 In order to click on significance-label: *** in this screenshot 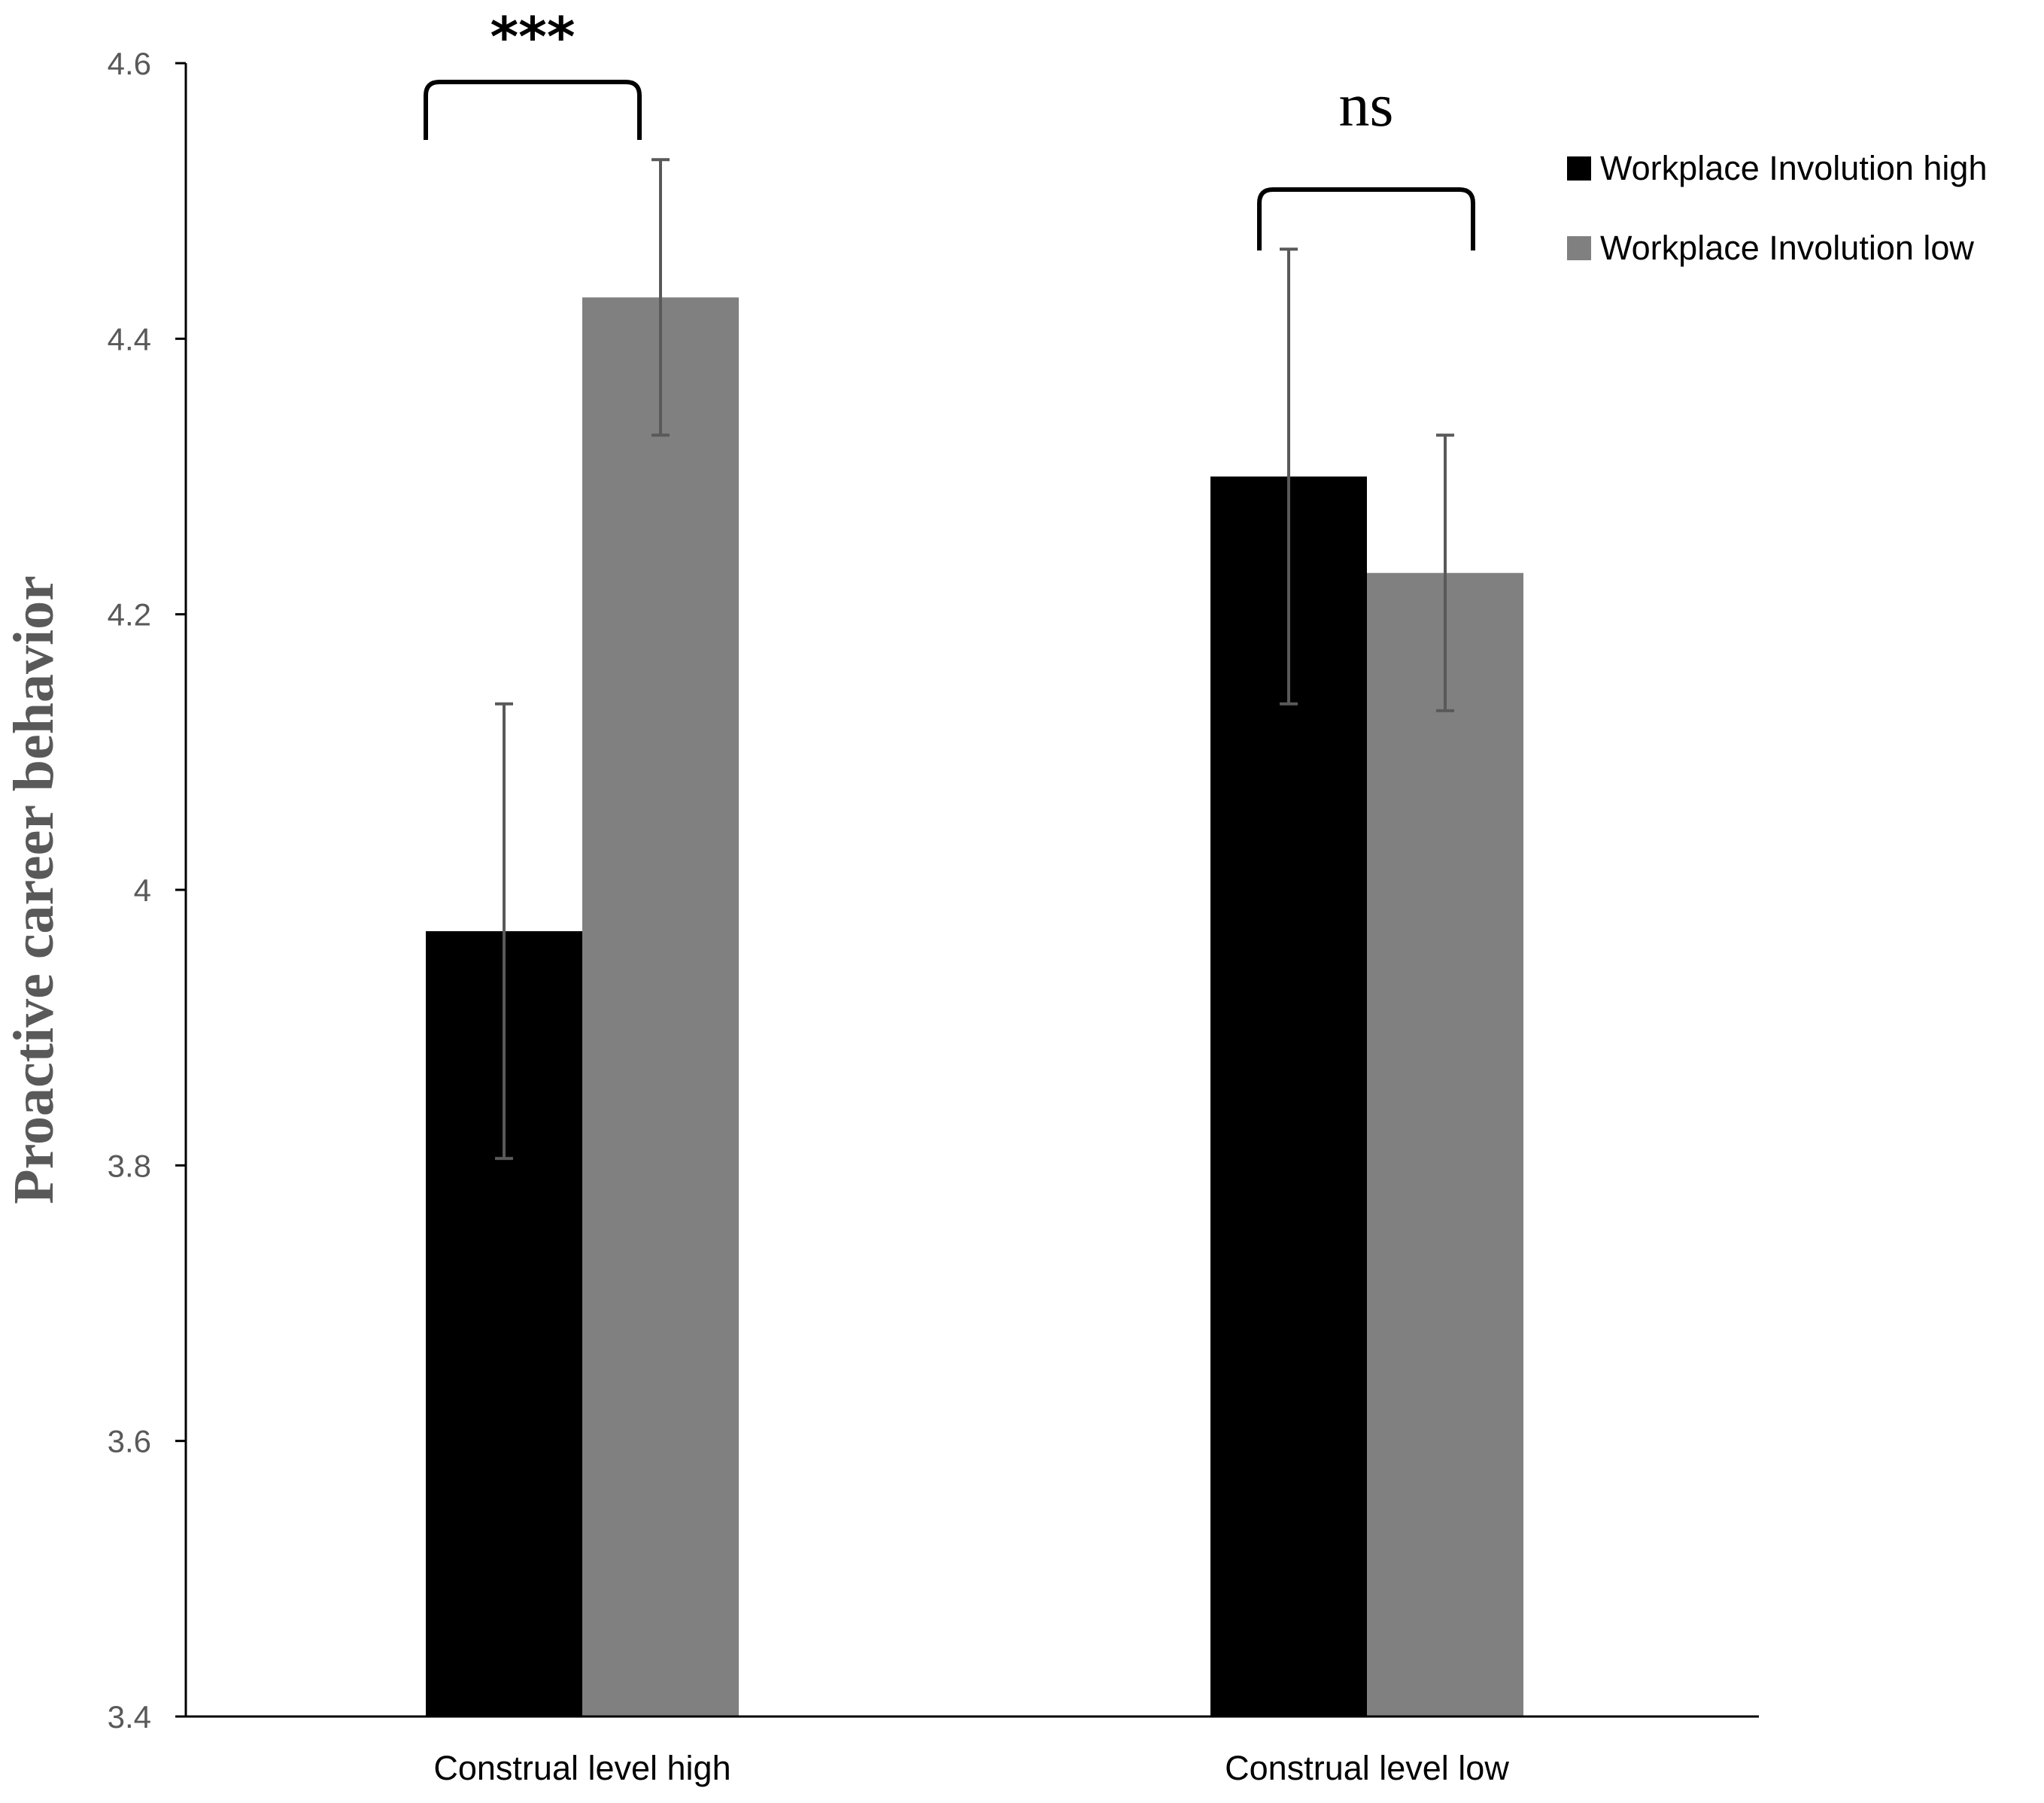, I will do `click(533, 36)`.